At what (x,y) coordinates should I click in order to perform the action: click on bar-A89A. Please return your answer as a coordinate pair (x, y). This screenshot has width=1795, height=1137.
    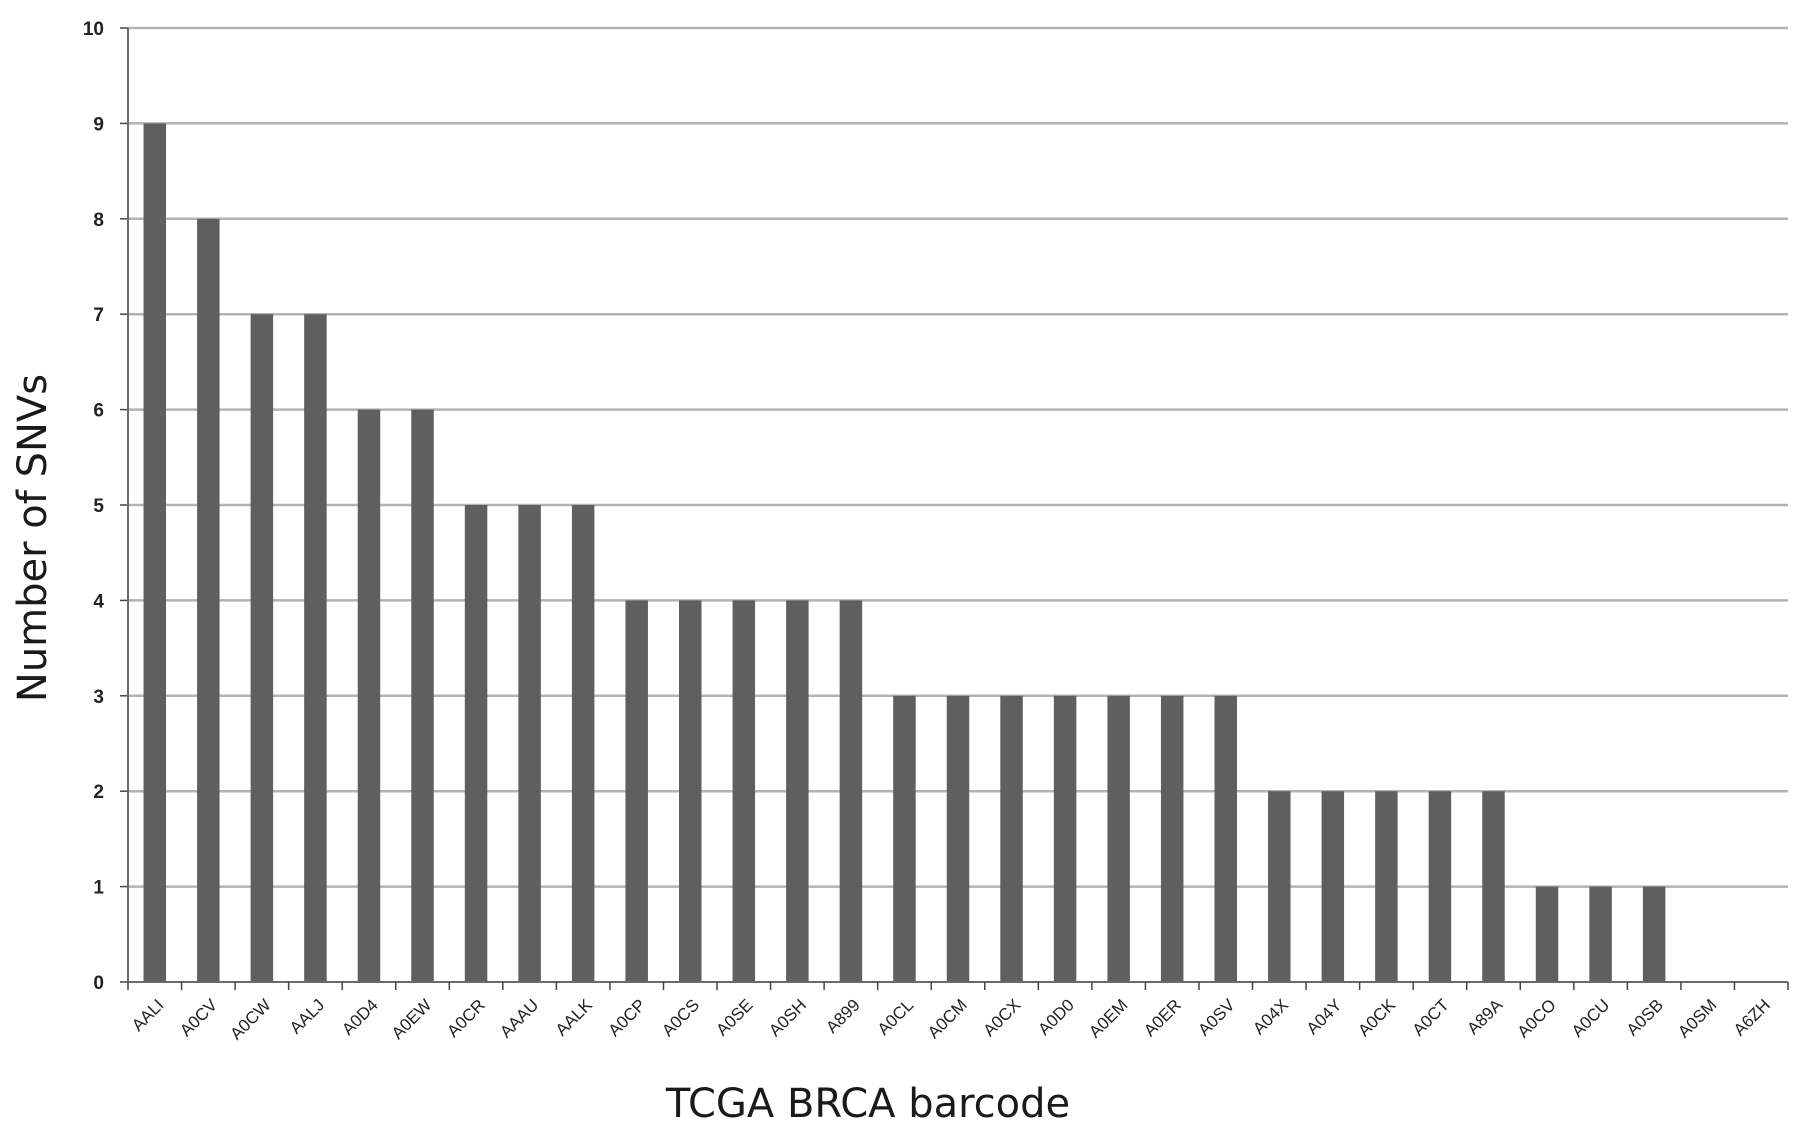
    Looking at the image, I should click on (1493, 886).